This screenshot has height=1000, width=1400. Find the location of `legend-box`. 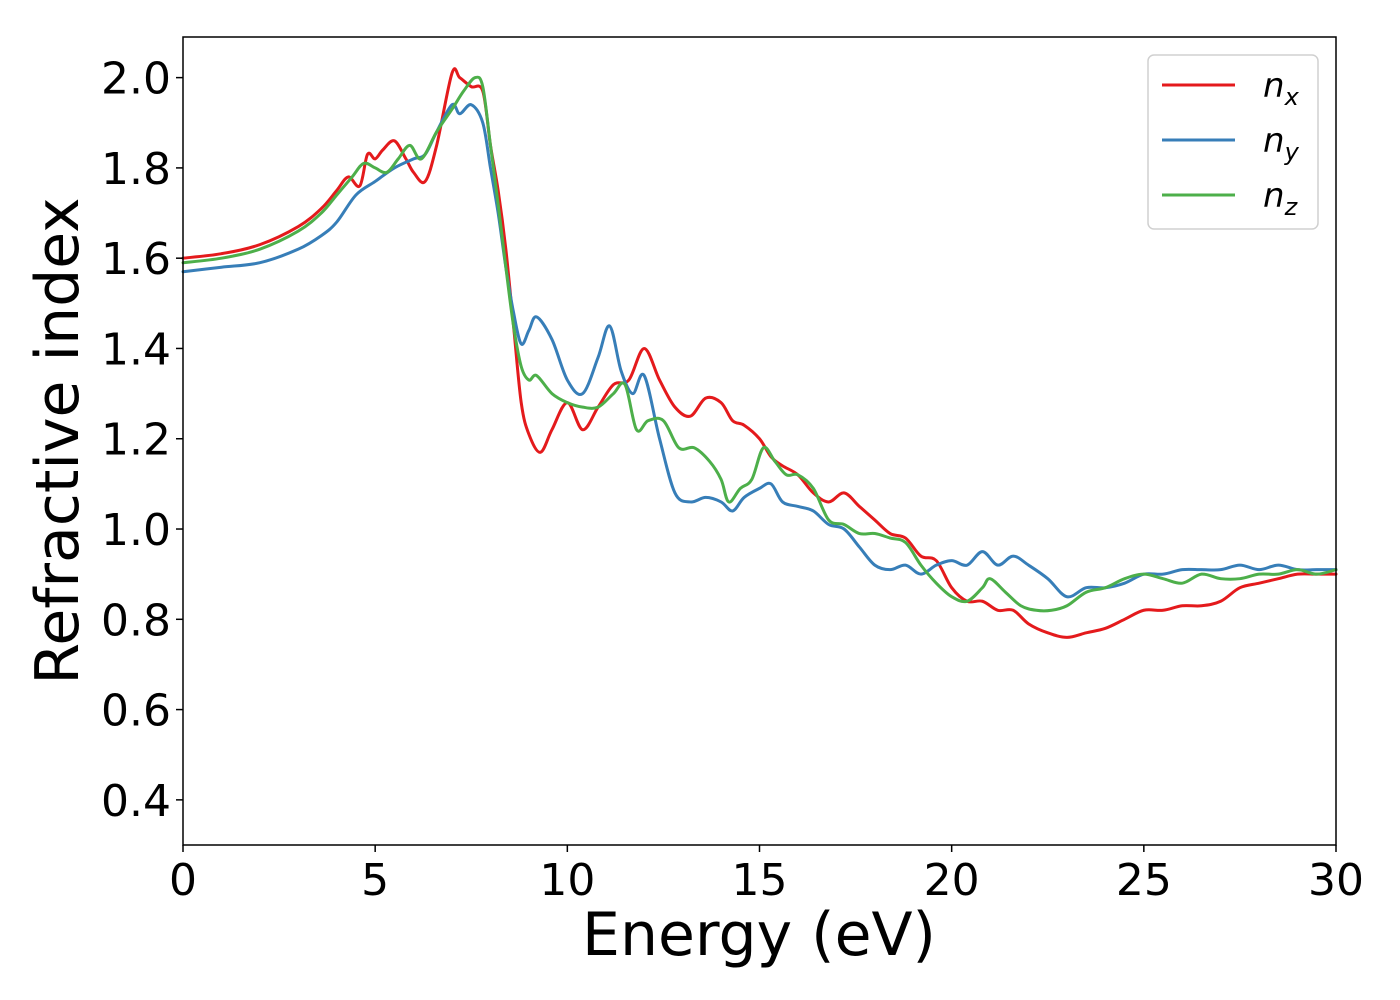

legend-box is located at coordinates (1233, 142).